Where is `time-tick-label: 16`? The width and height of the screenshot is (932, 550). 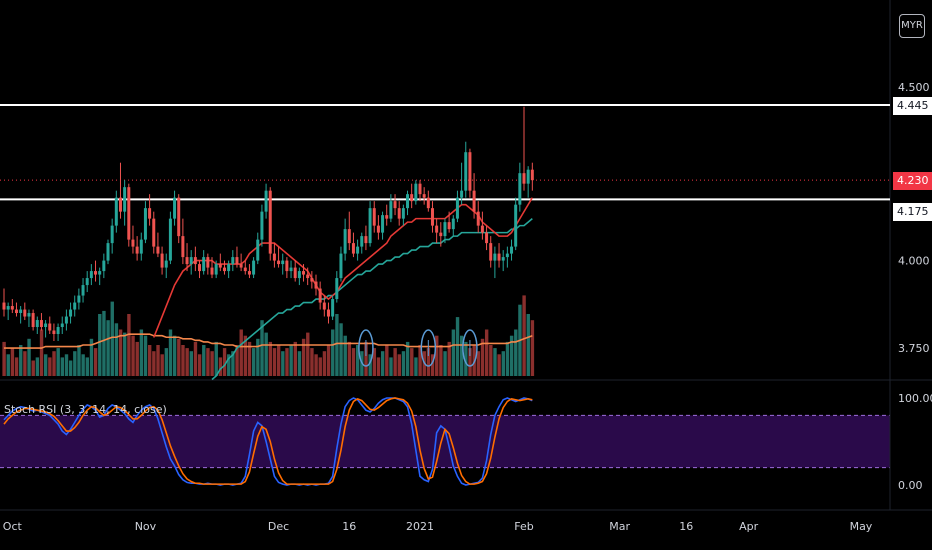 time-tick-label: 16 is located at coordinates (686, 526).